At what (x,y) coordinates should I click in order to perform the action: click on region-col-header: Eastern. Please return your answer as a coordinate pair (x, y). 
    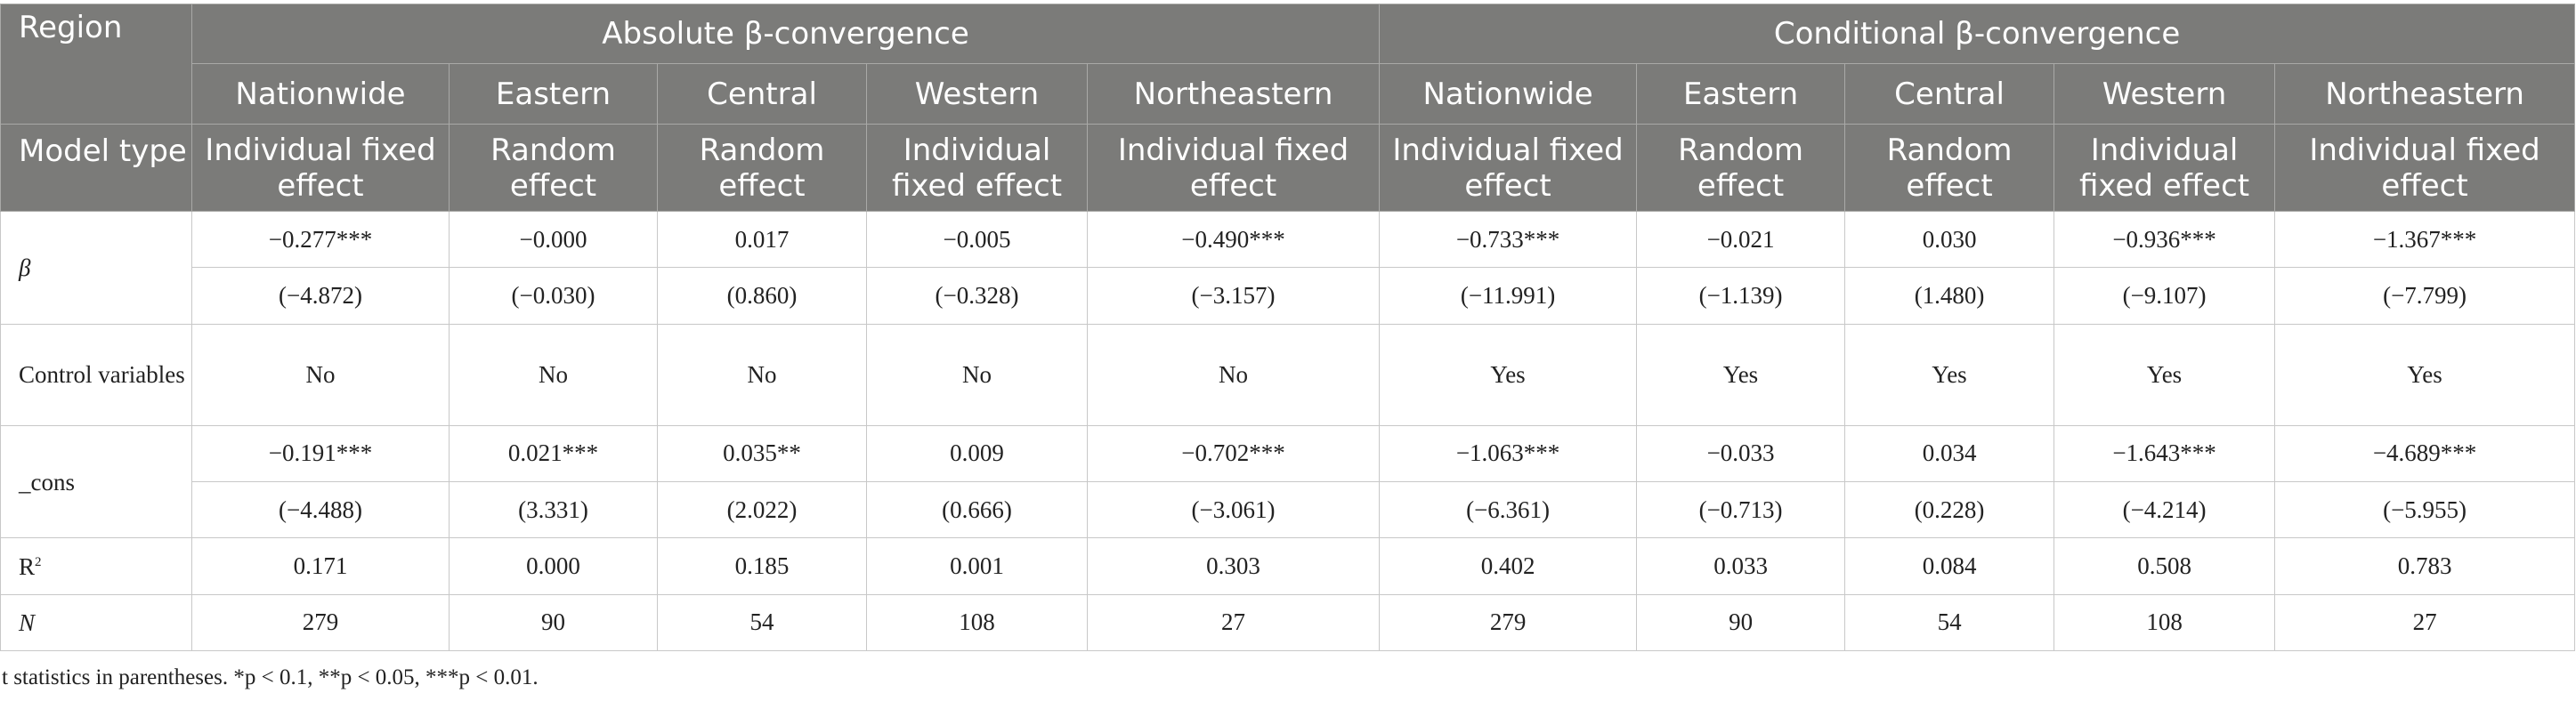
    Looking at the image, I should click on (1741, 94).